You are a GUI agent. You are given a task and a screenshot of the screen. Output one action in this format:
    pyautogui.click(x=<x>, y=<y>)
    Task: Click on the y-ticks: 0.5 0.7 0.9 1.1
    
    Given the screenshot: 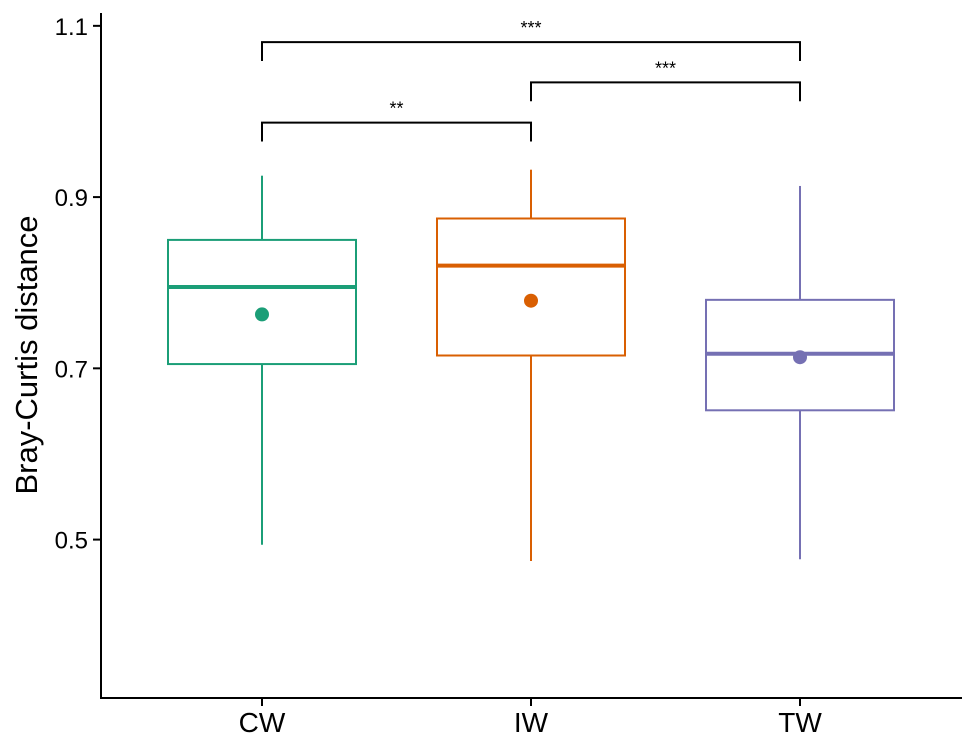 What is the action you would take?
    pyautogui.click(x=78, y=284)
    